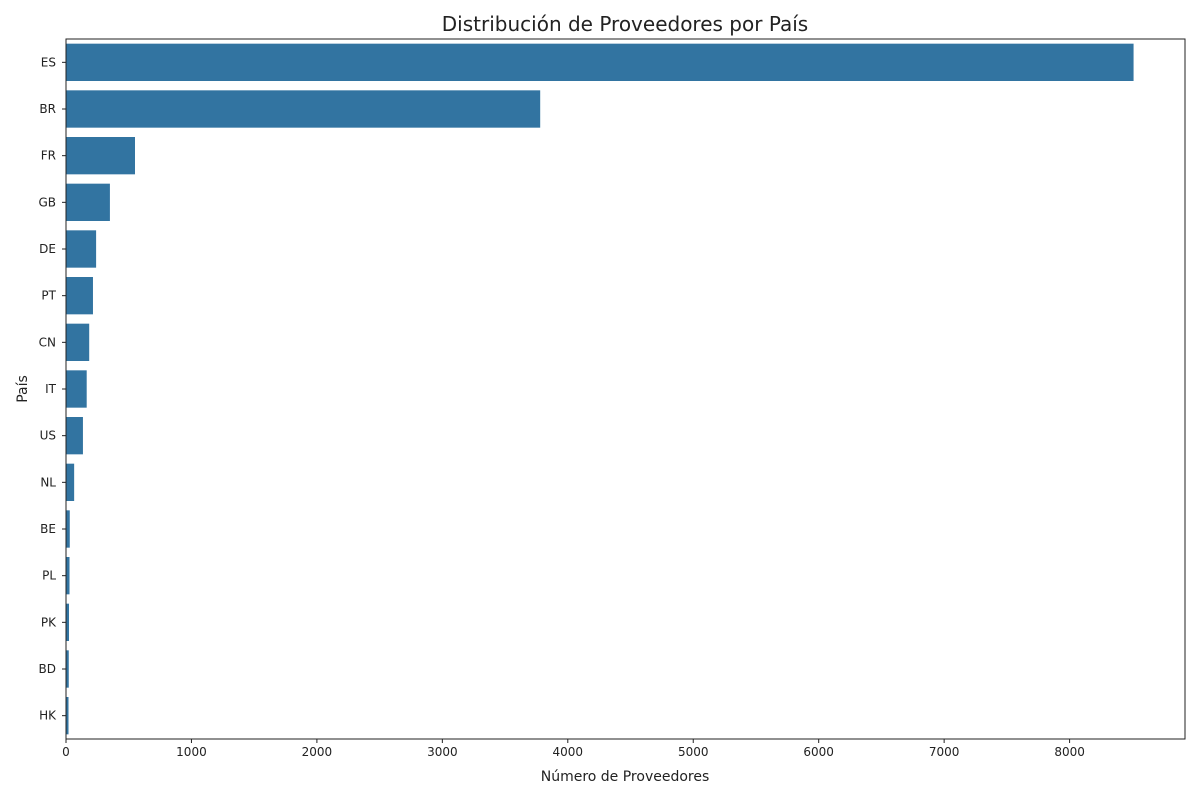 The width and height of the screenshot is (1200, 800). I want to click on y-tick-label: IT, so click(51, 389).